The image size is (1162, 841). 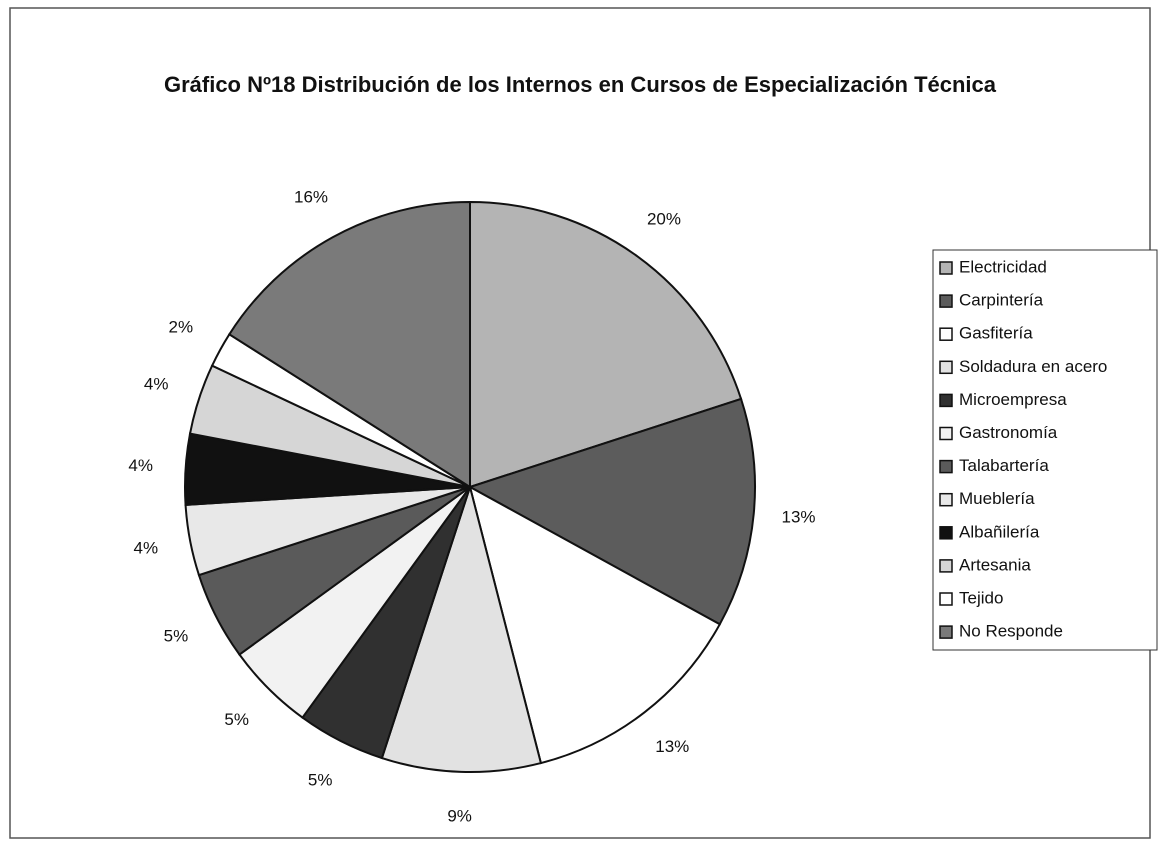 What do you see at coordinates (664, 219) in the screenshot?
I see `slice-label: 20%` at bounding box center [664, 219].